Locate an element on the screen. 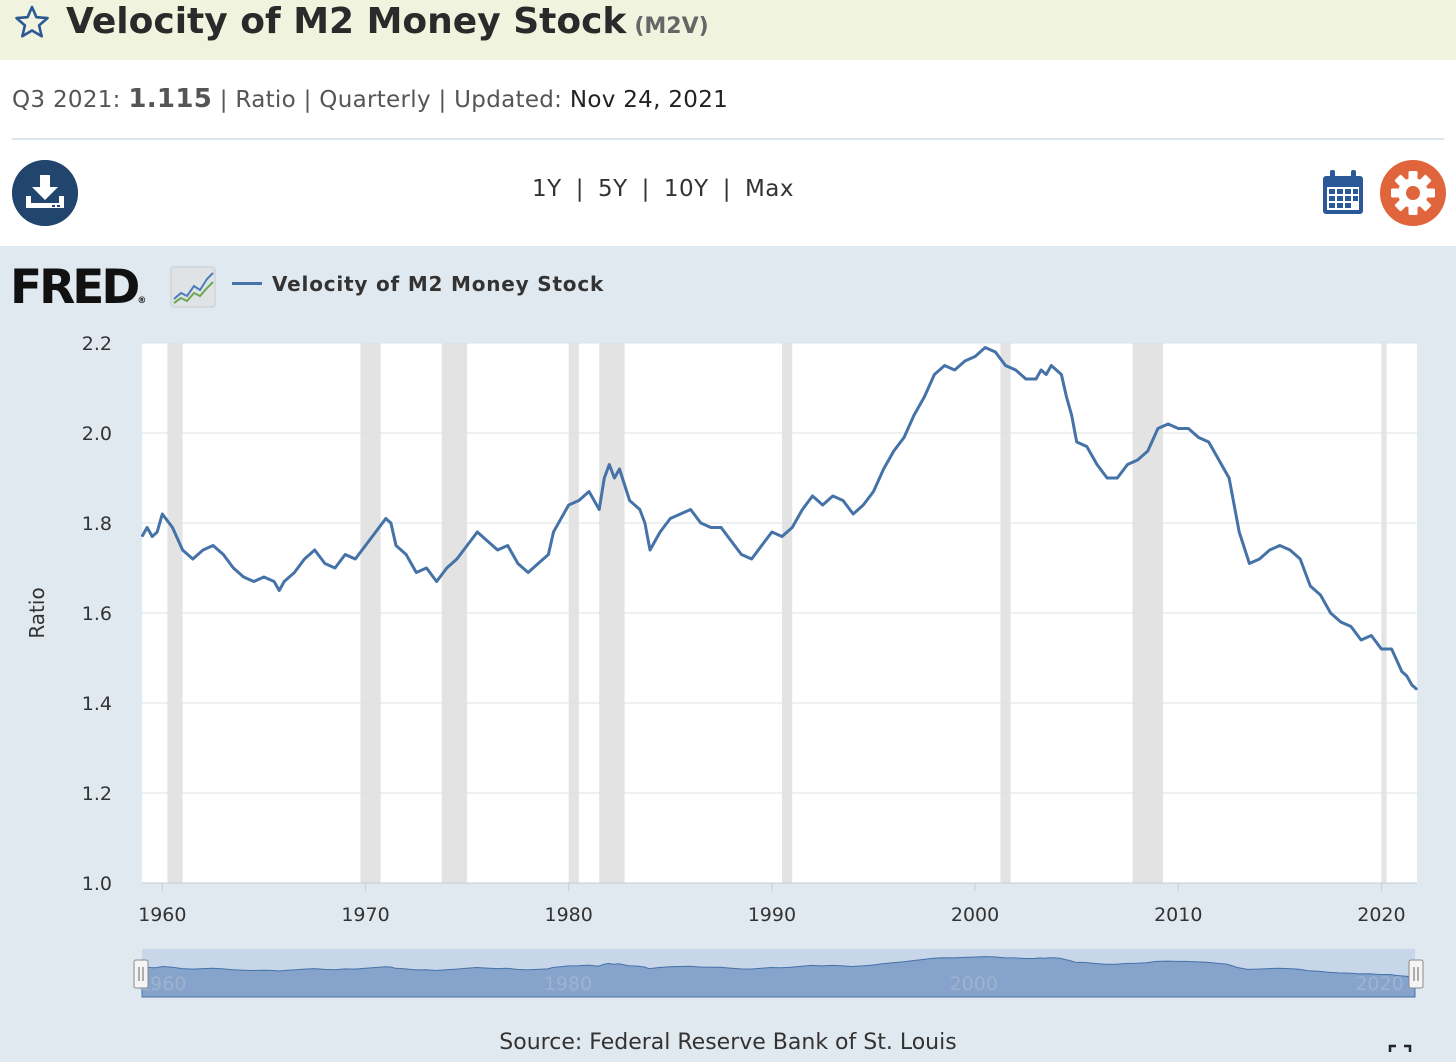 Image resolution: width=1456 pixels, height=1062 pixels. date-range-selector: 1Y | 5Y | 10Y | Max is located at coordinates (663, 189).